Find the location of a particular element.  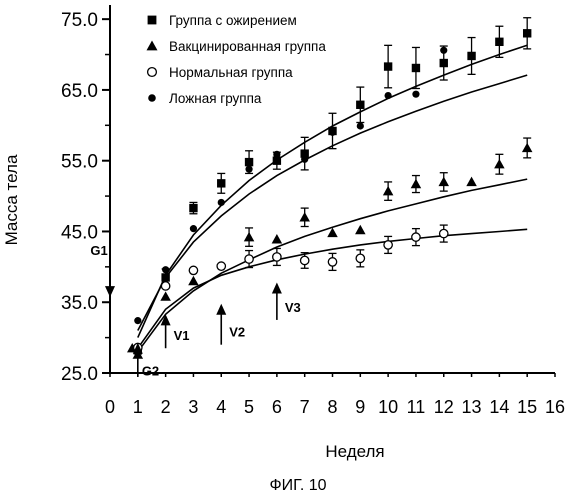

x-tick-label: 7 is located at coordinates (305, 407).